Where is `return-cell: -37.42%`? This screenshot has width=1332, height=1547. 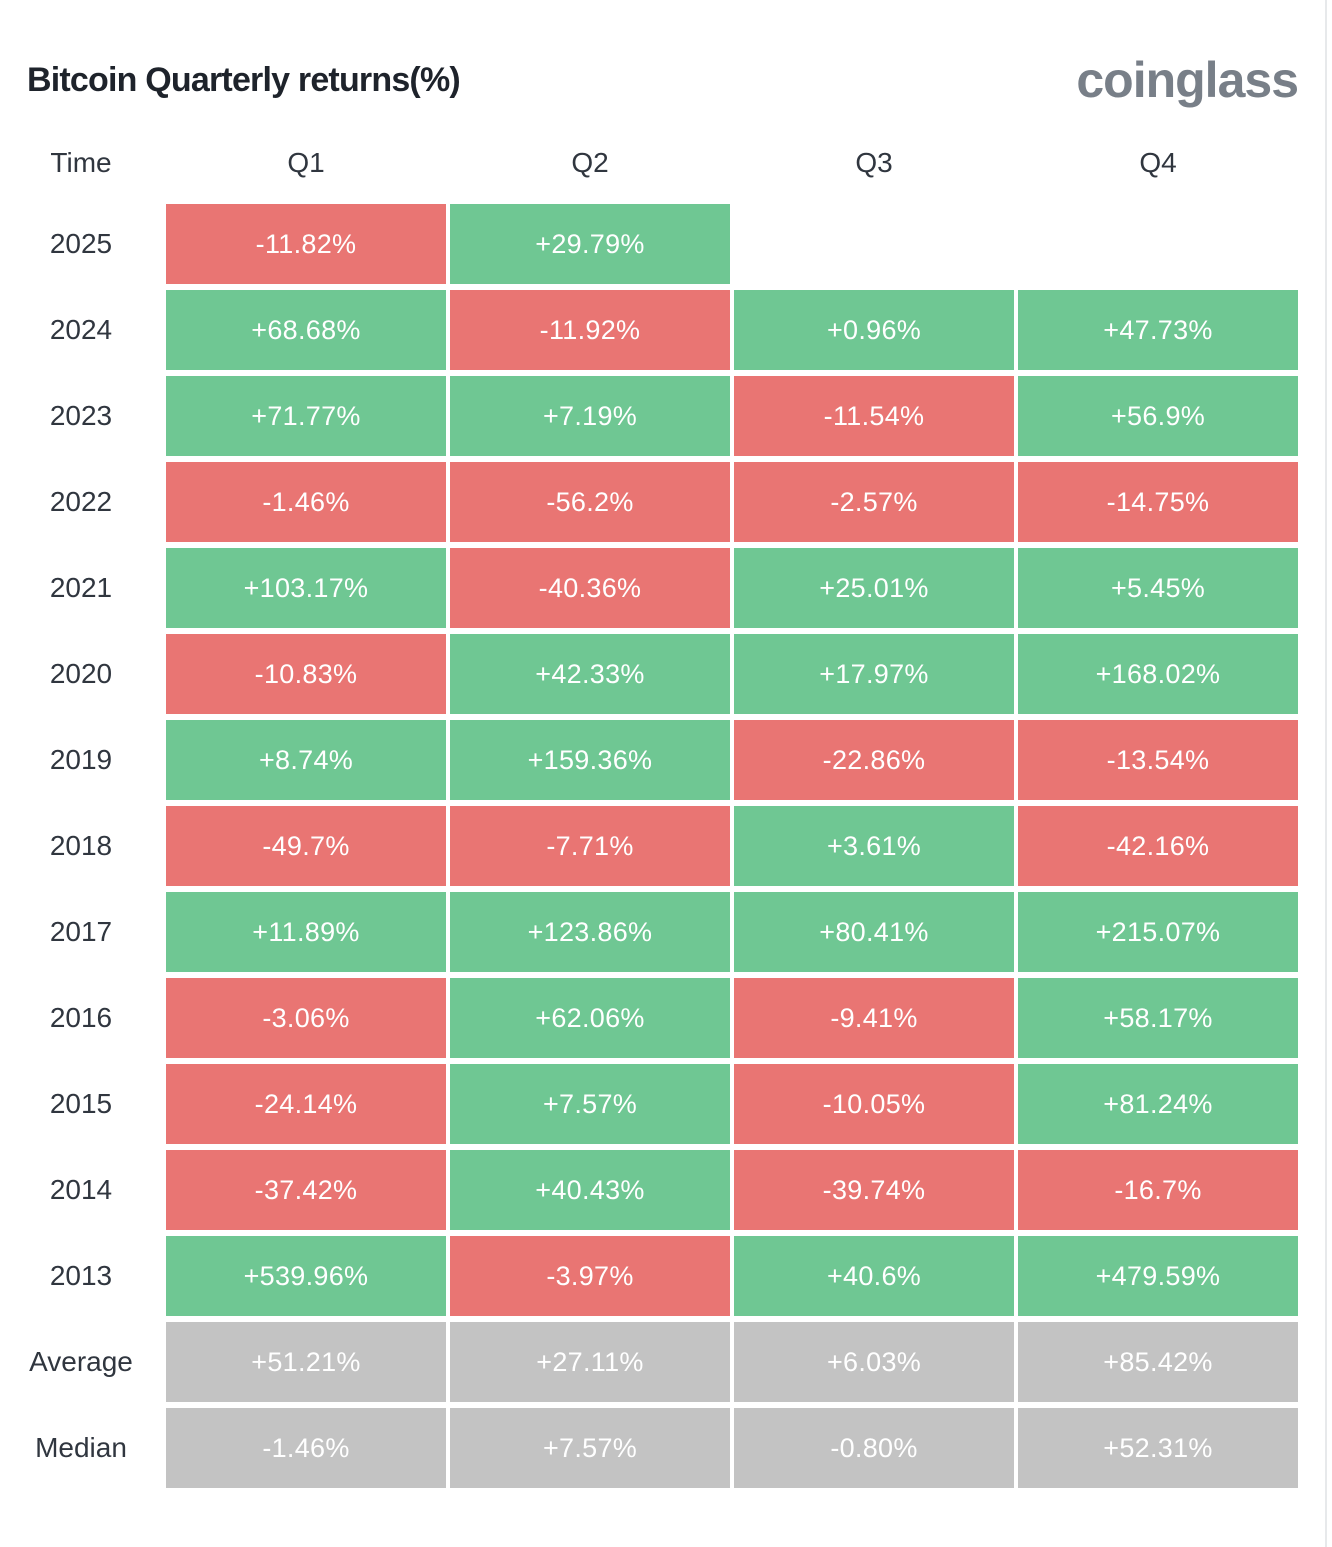 return-cell: -37.42% is located at coordinates (306, 1190).